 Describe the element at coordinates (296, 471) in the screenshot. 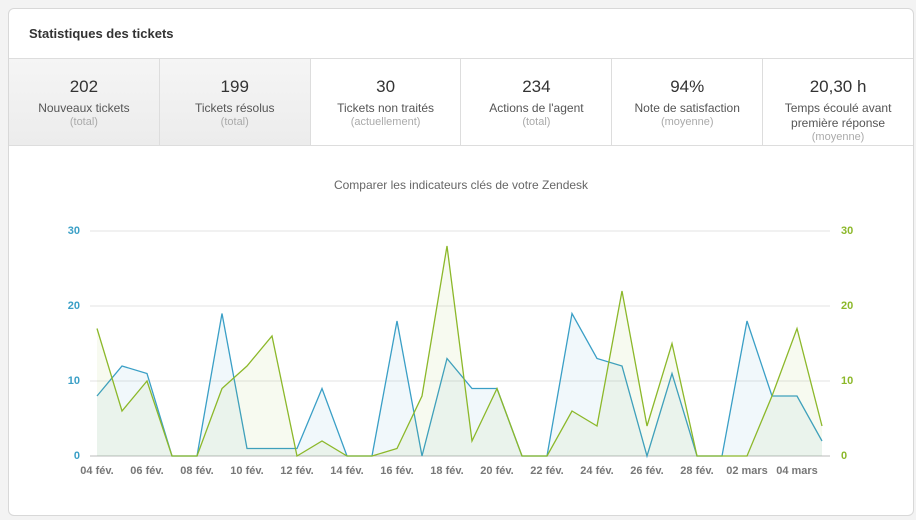

I see `x-tick-label: 12 fév.` at that location.